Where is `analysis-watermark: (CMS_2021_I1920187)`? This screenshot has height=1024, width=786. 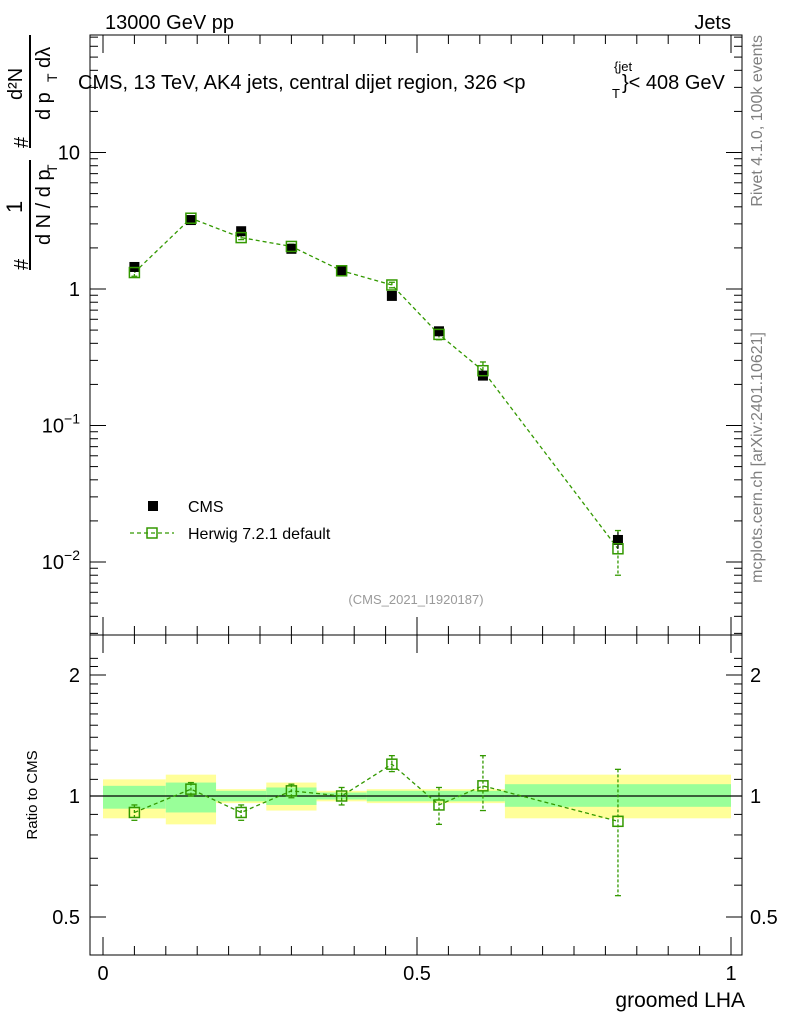 analysis-watermark: (CMS_2021_I1920187) is located at coordinates (415, 599).